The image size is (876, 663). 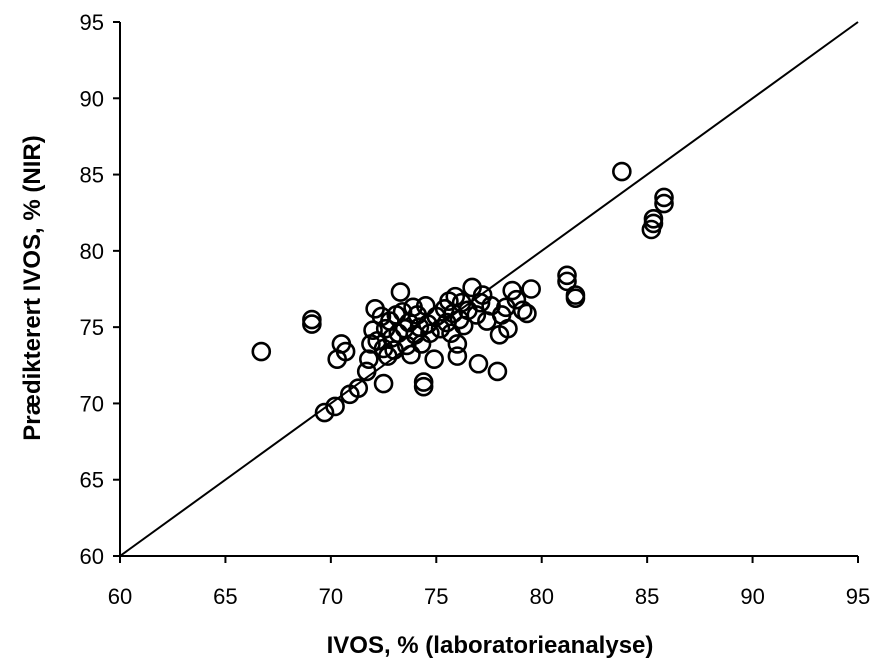 What do you see at coordinates (120, 596) in the screenshot?
I see `x-tick-label: 60` at bounding box center [120, 596].